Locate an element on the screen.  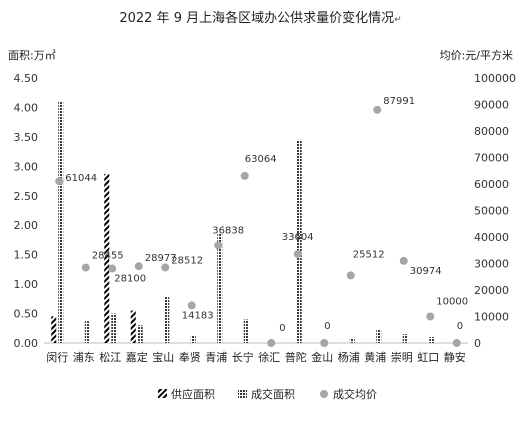
x-category-label: 金山 is located at coordinates (322, 357).